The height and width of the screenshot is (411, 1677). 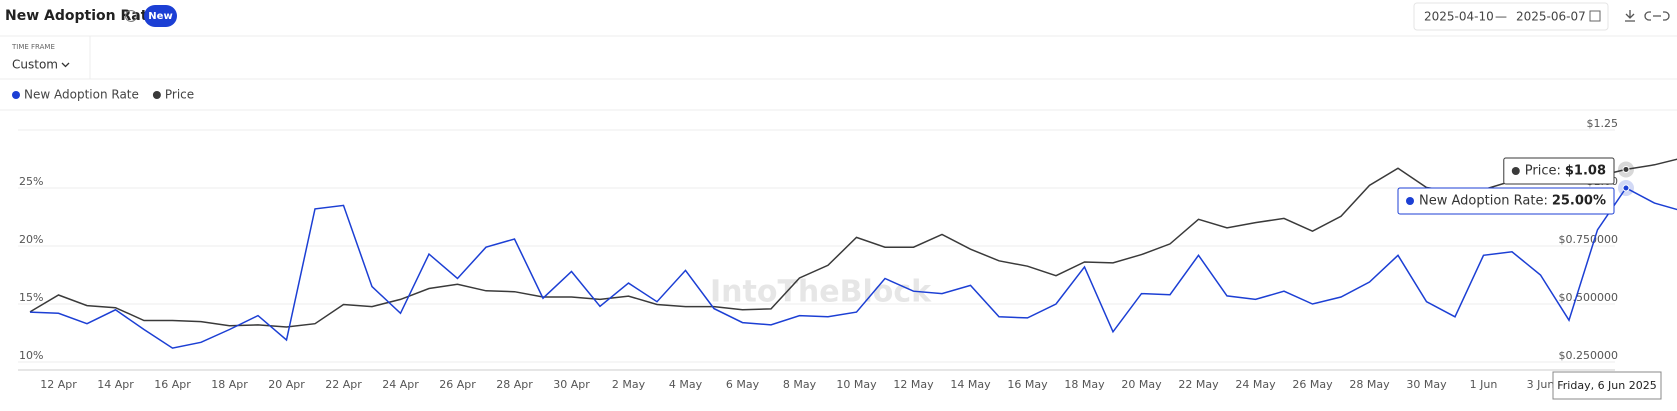 What do you see at coordinates (1141, 384) in the screenshot?
I see `x-tick-label: 20 May` at bounding box center [1141, 384].